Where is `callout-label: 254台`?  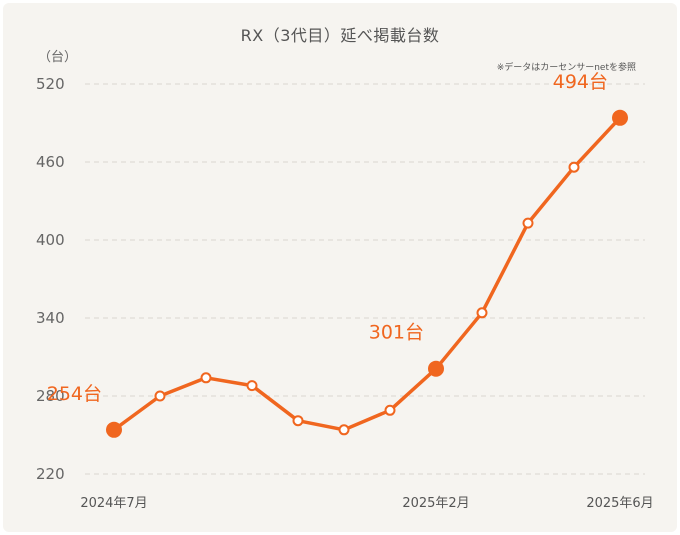
callout-label: 254台 is located at coordinates (74, 394).